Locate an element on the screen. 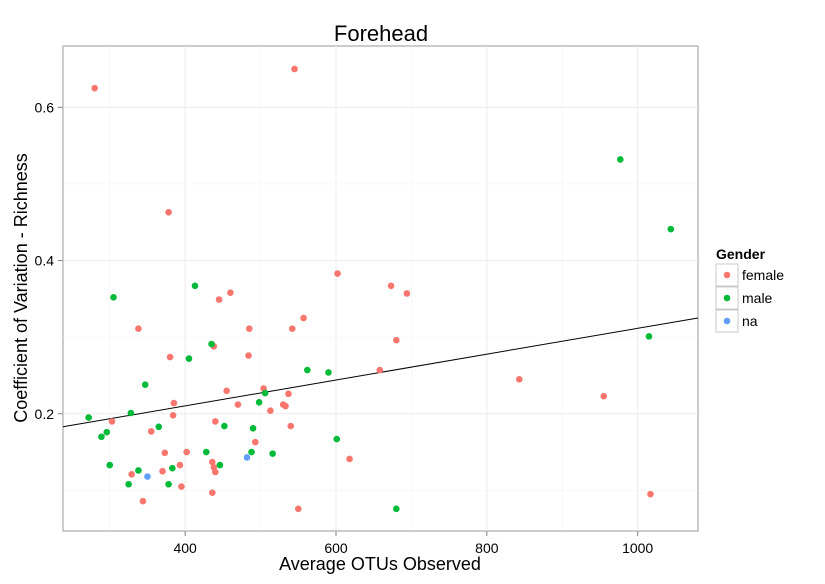 This screenshot has height=584, width=825. y-tick-label: 0.2 is located at coordinates (45, 414).